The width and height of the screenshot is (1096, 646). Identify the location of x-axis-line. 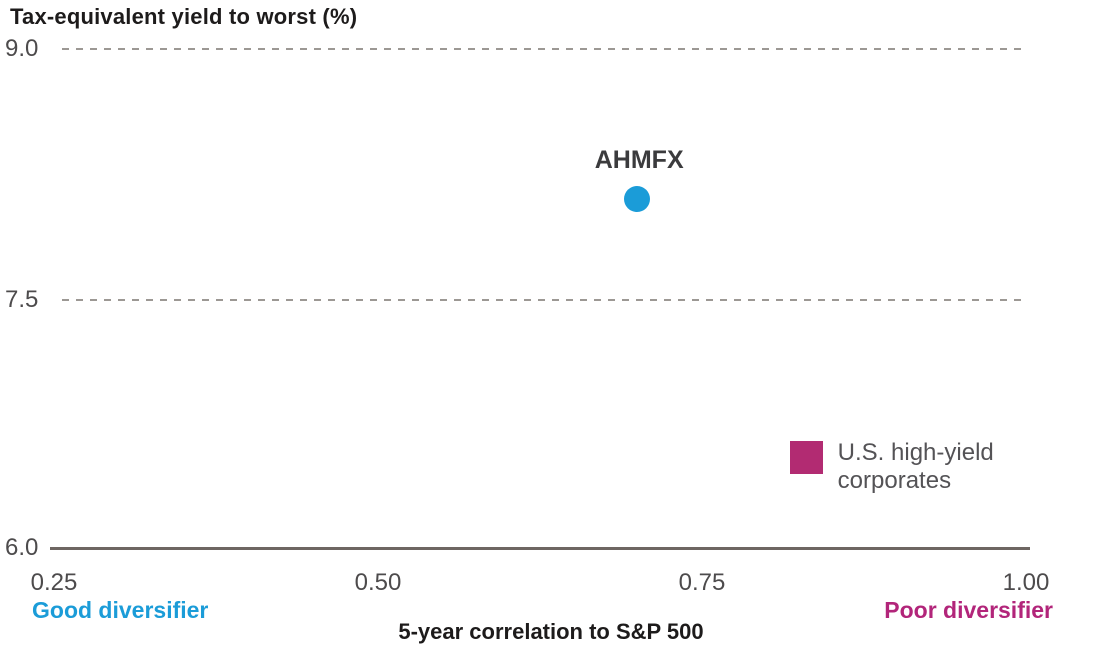
(540, 548).